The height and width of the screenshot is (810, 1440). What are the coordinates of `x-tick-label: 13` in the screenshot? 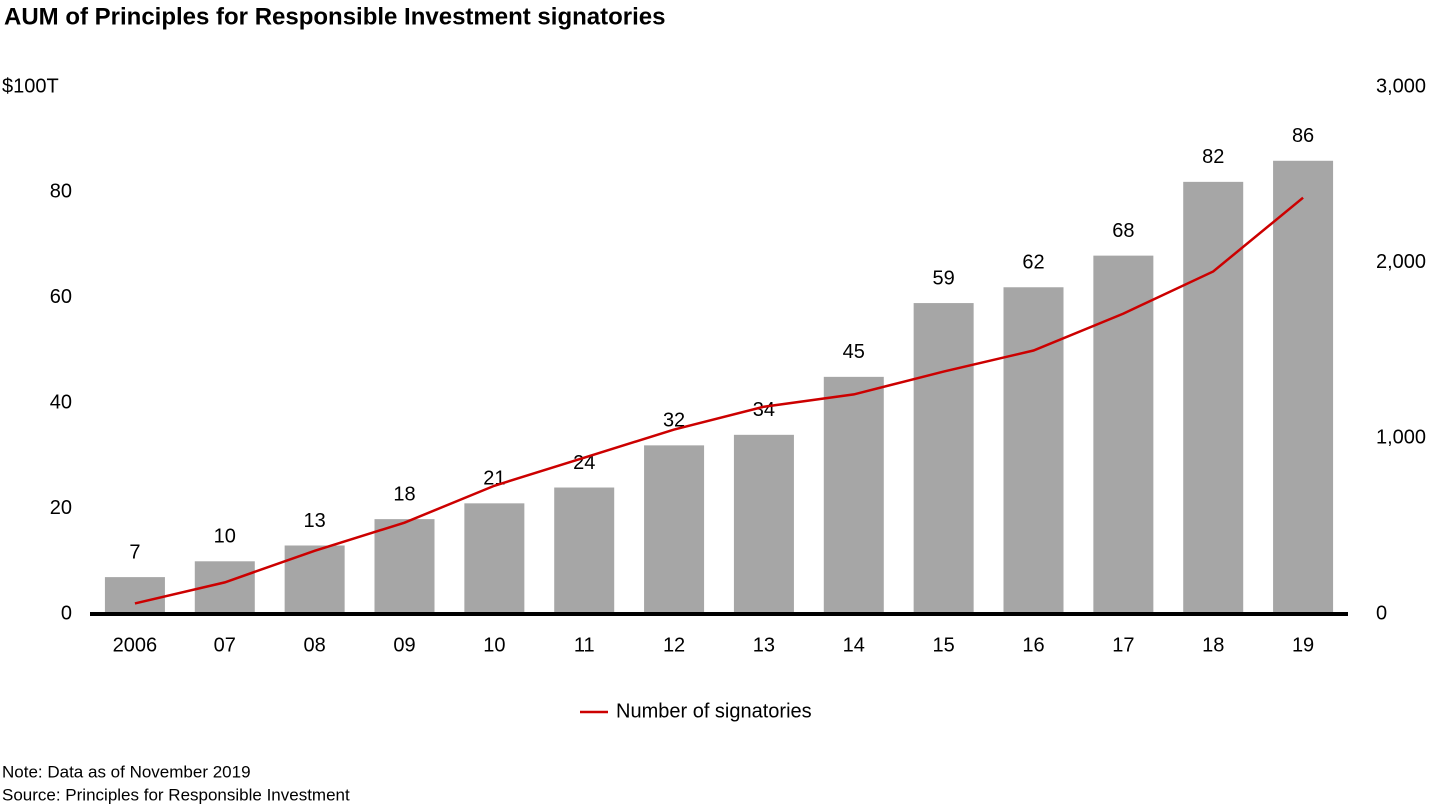 It's located at (764, 645).